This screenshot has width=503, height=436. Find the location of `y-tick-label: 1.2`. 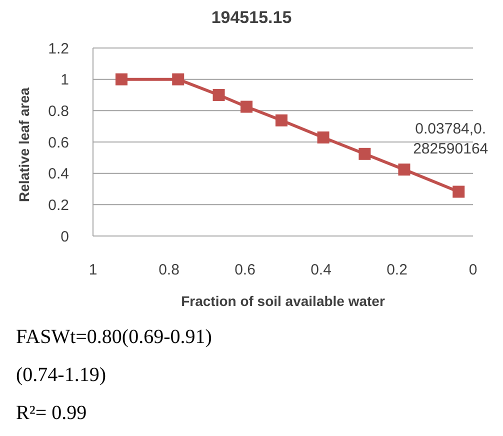

y-tick-label: 1.2 is located at coordinates (58, 49).